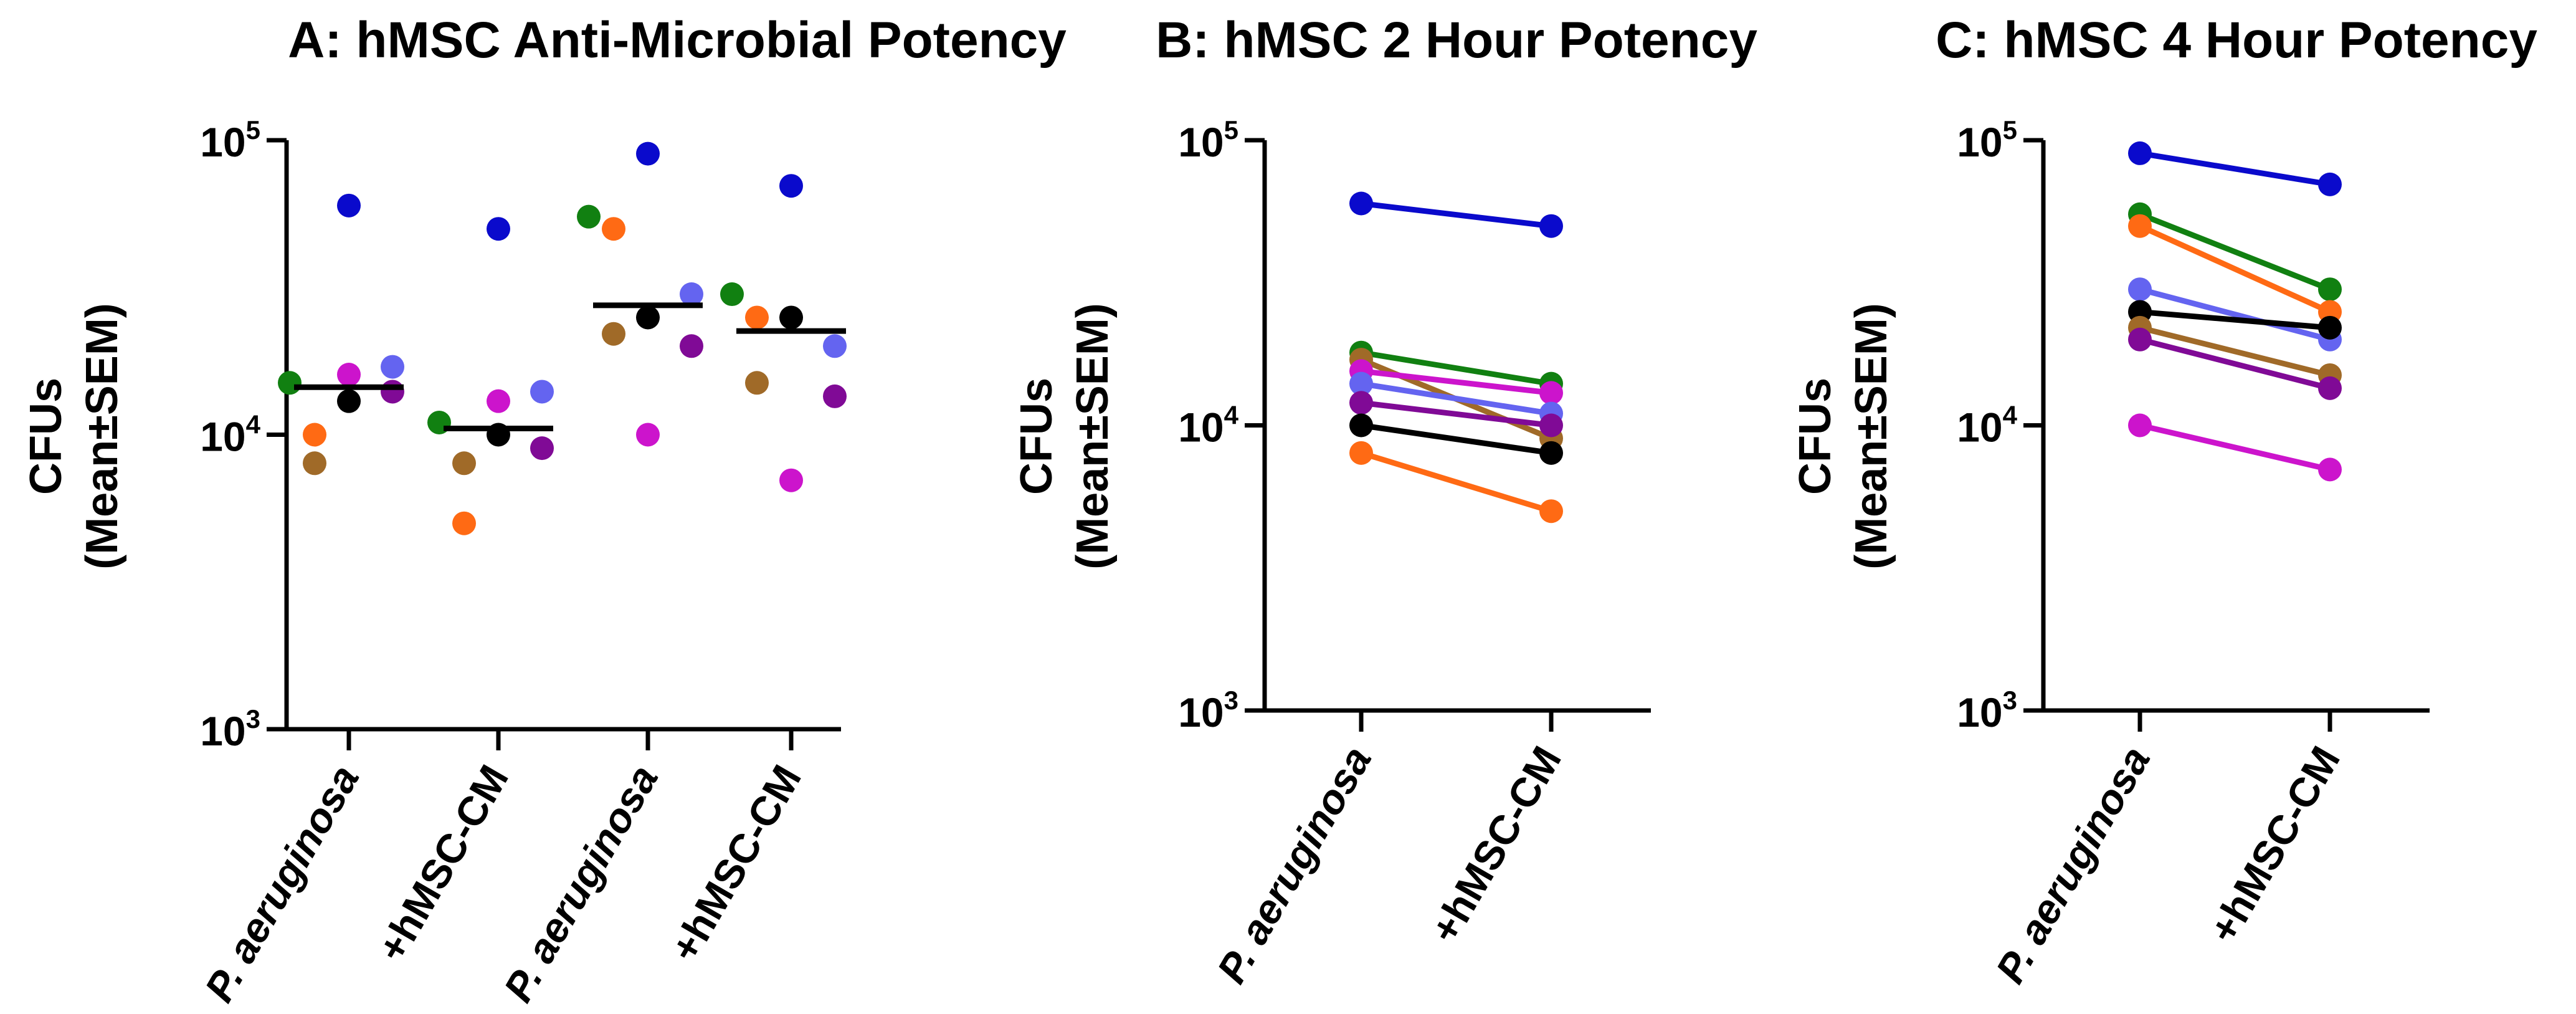  I want to click on panel-a-xtick-label-3: +hMSC-CM, so click(735, 863).